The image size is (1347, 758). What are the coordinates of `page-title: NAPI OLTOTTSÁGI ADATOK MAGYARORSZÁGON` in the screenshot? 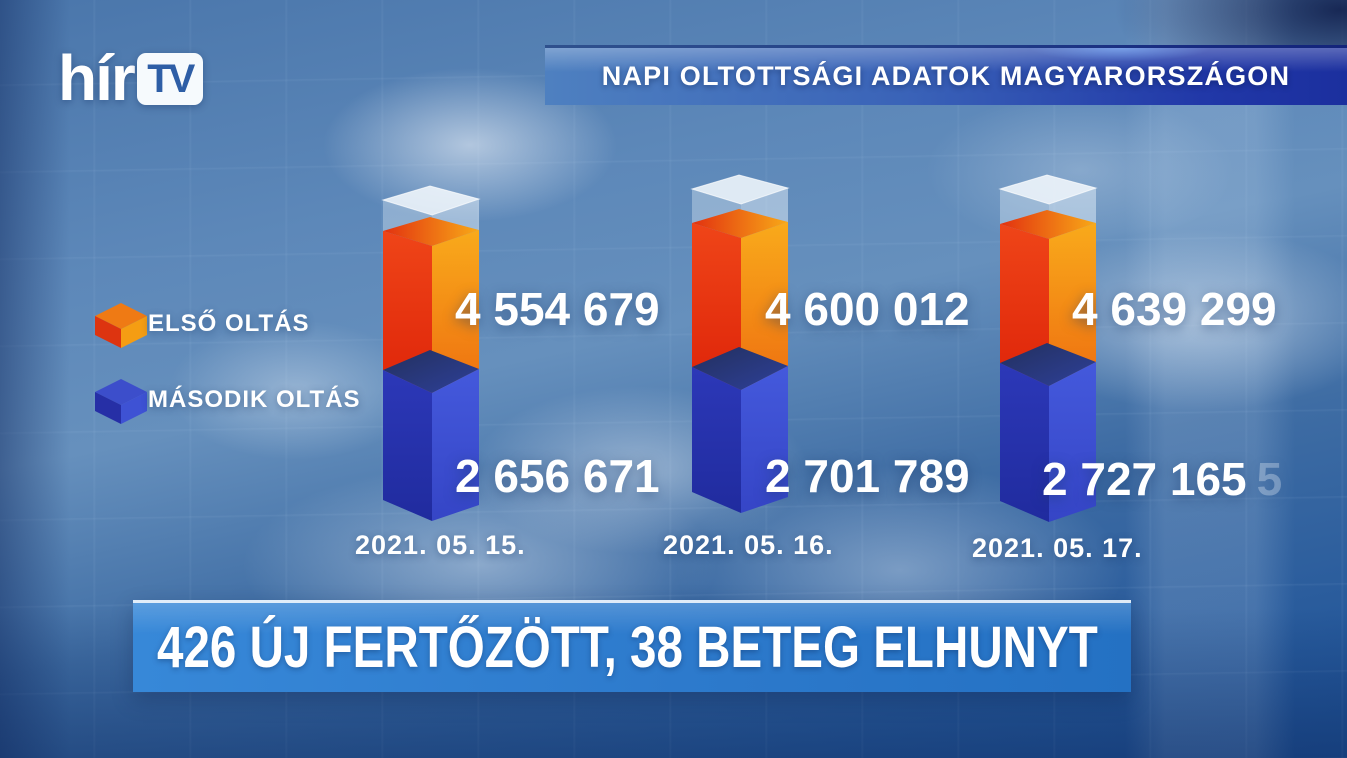 It's located at (946, 76).